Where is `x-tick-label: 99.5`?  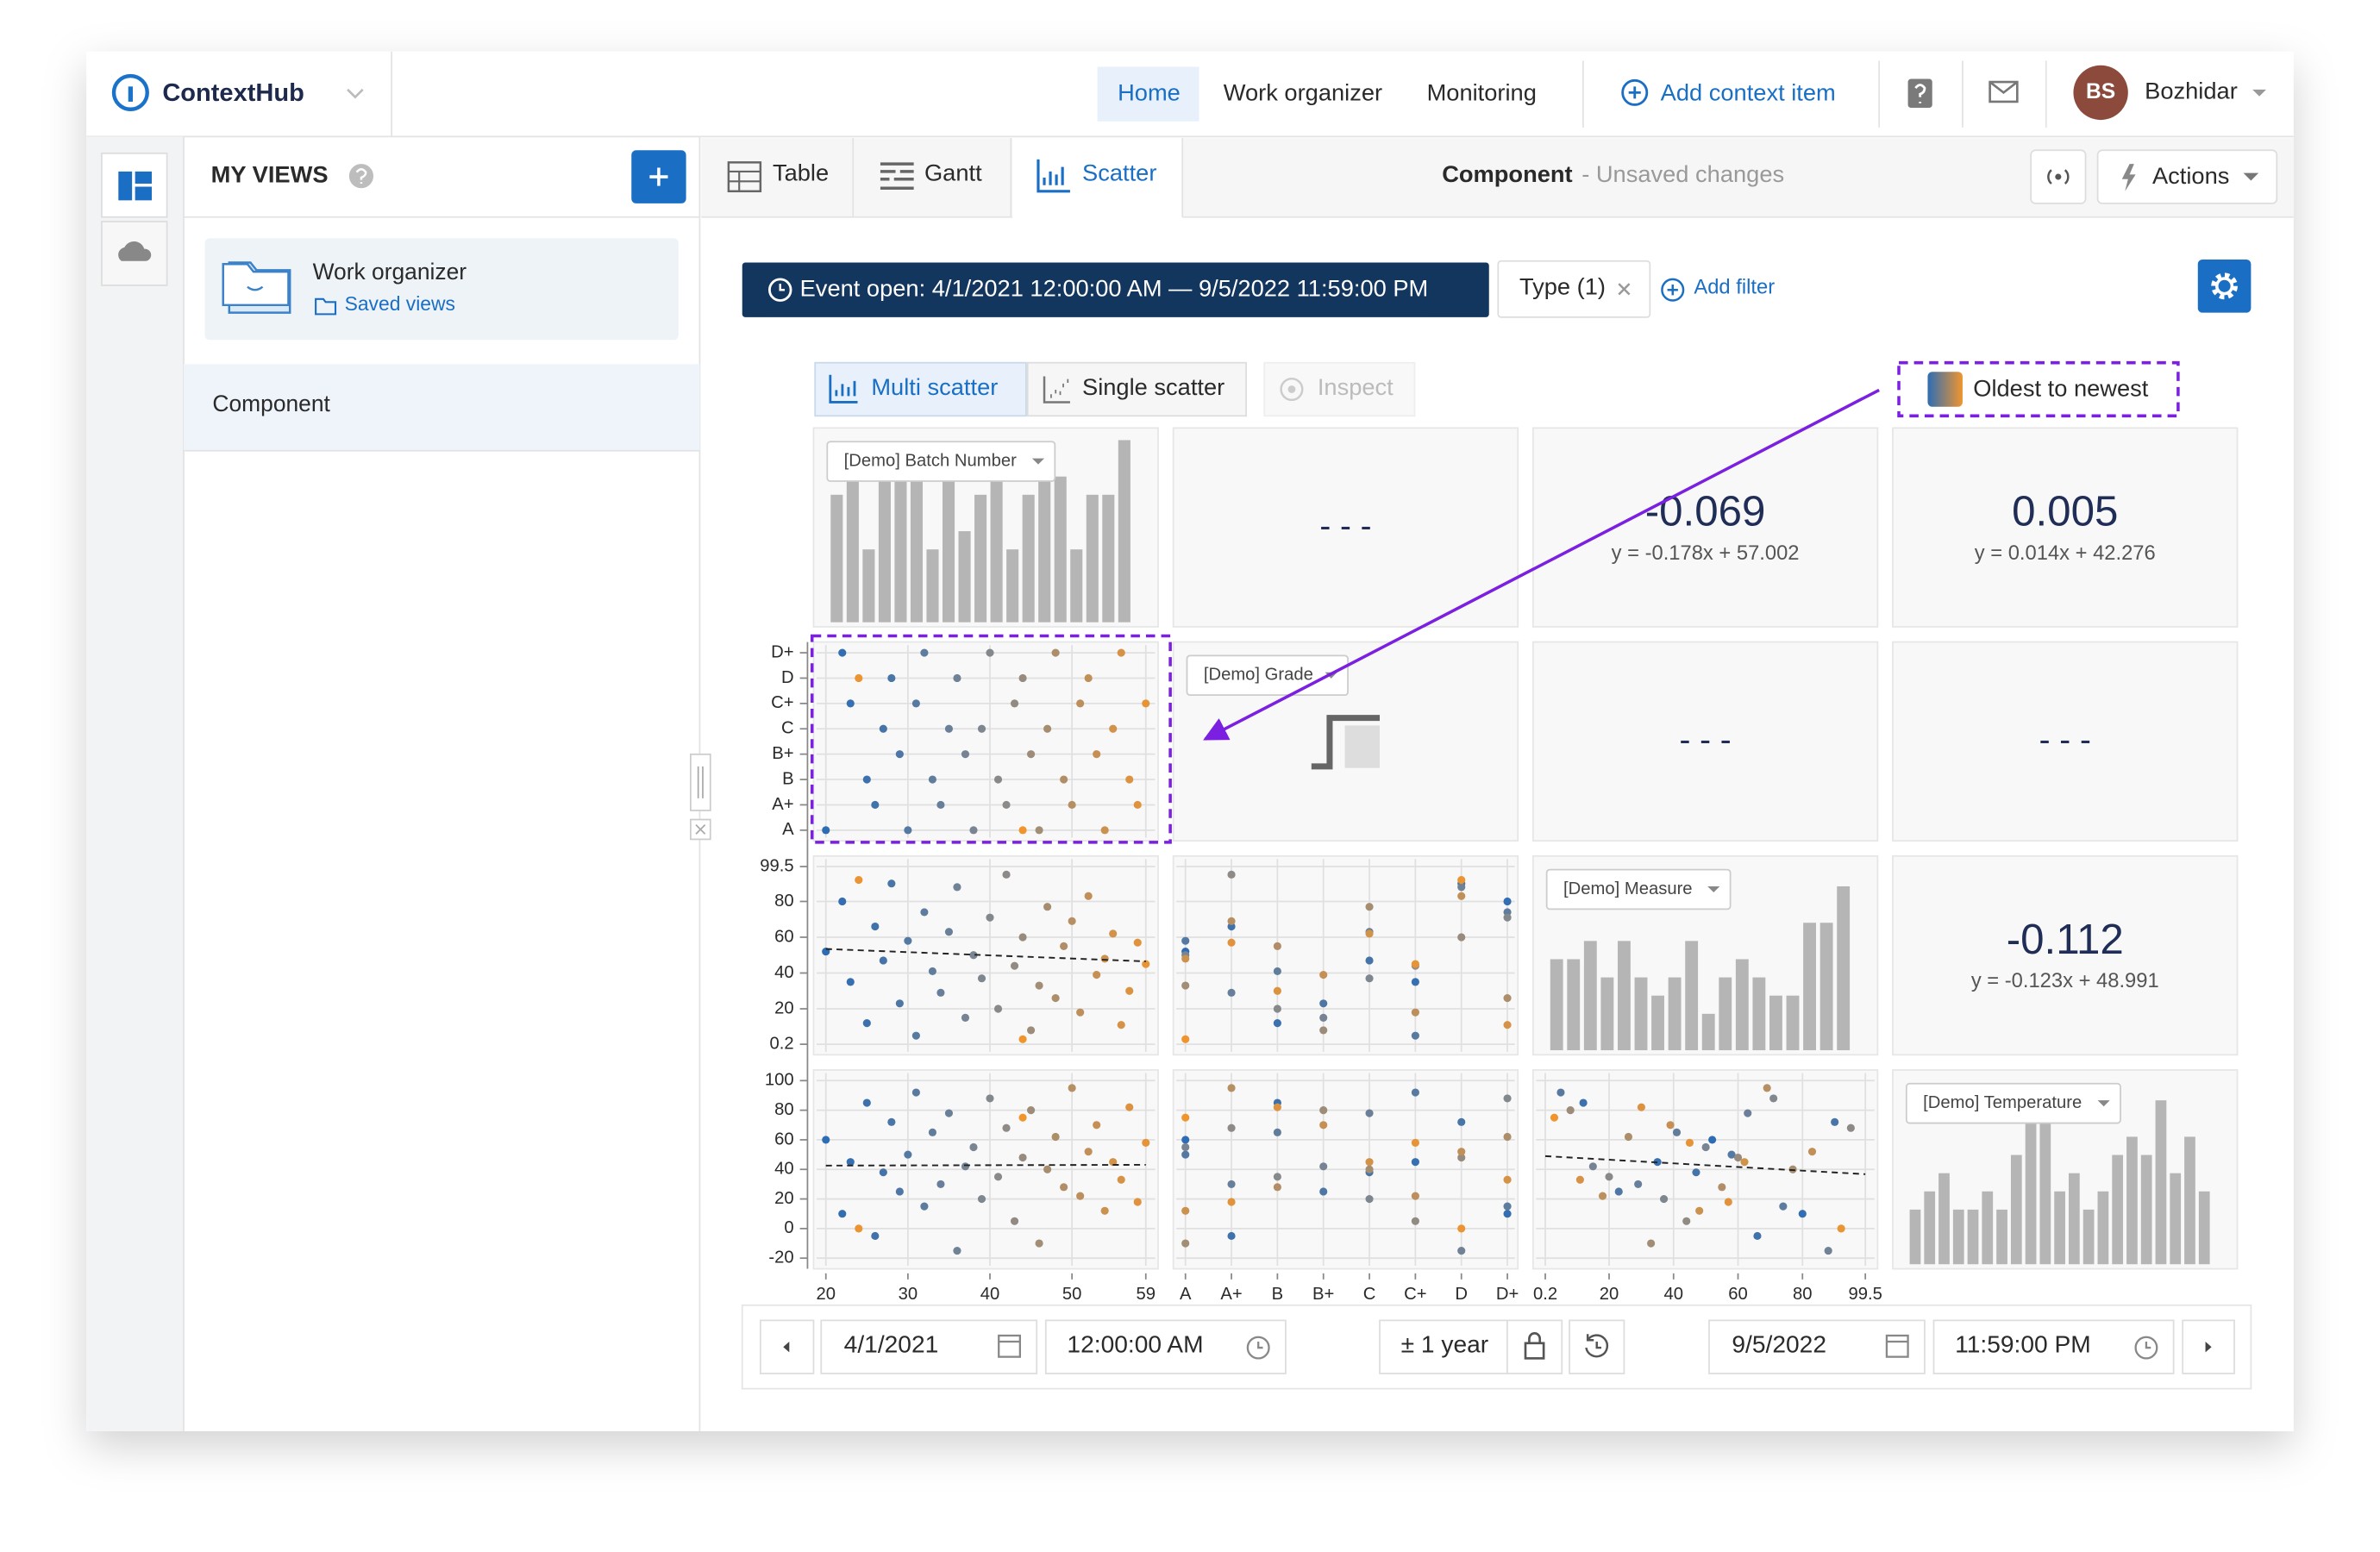 x-tick-label: 99.5 is located at coordinates (1865, 1294).